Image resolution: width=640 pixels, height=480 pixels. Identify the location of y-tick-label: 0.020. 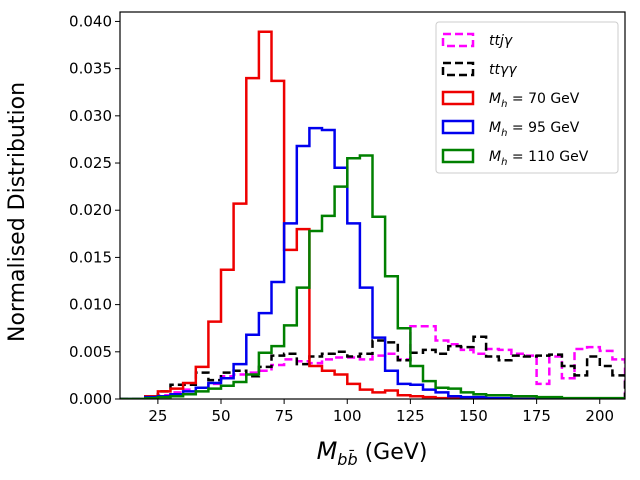
(90, 210).